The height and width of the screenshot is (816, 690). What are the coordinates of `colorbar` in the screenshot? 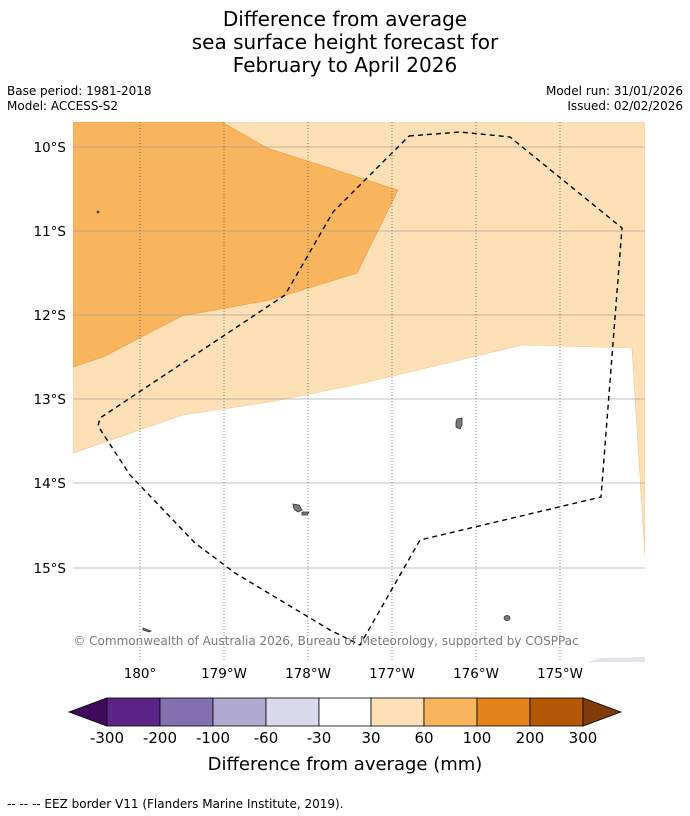 It's located at (345, 712).